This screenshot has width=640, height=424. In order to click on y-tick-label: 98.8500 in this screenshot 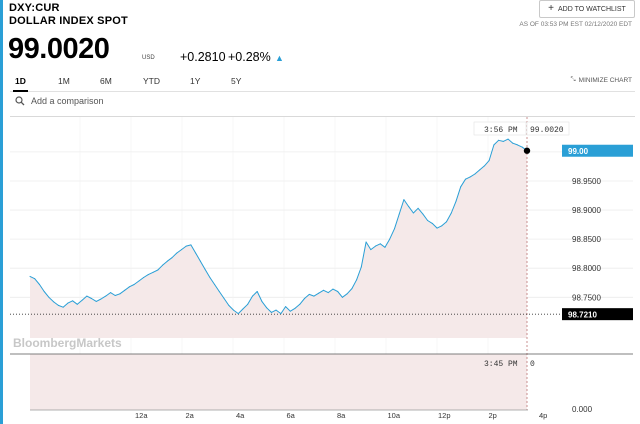, I will do `click(586, 239)`.